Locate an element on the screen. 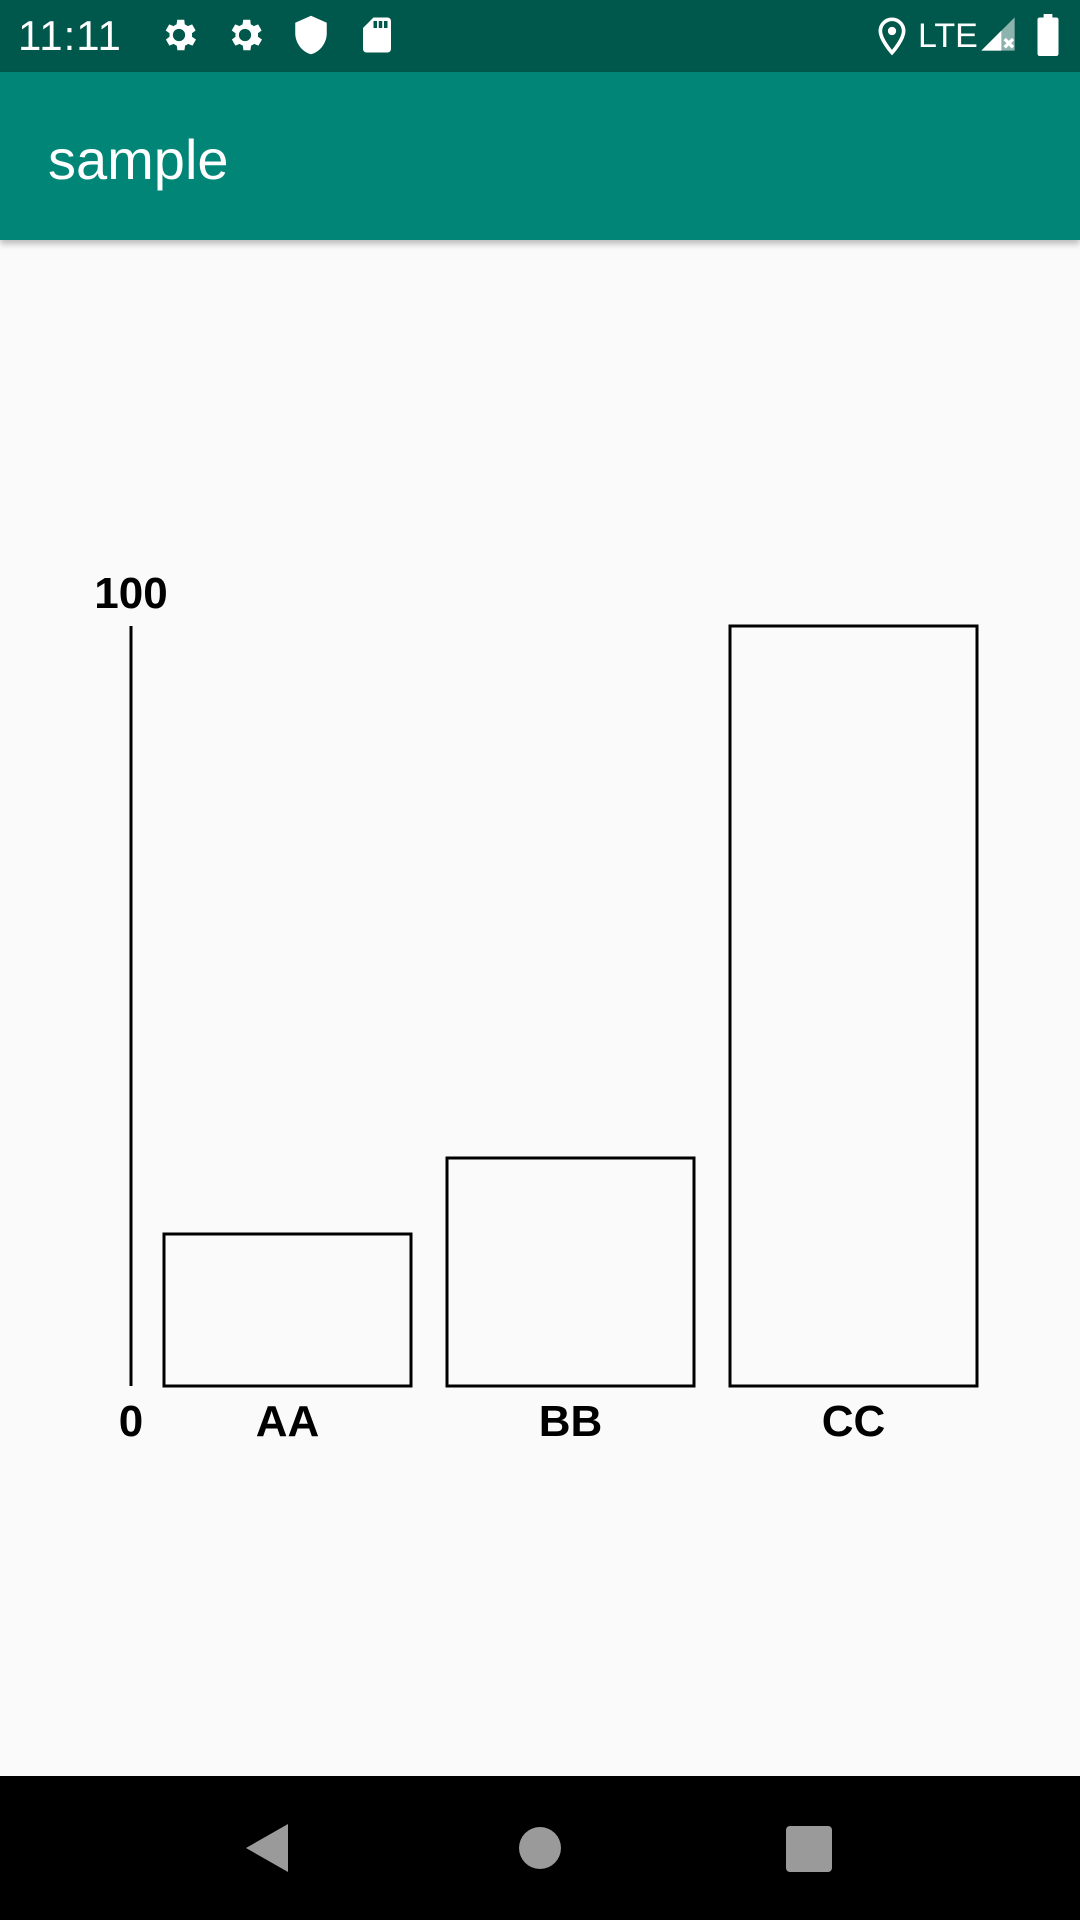 This screenshot has width=1080, height=1920. network-type: LTE is located at coordinates (948, 36).